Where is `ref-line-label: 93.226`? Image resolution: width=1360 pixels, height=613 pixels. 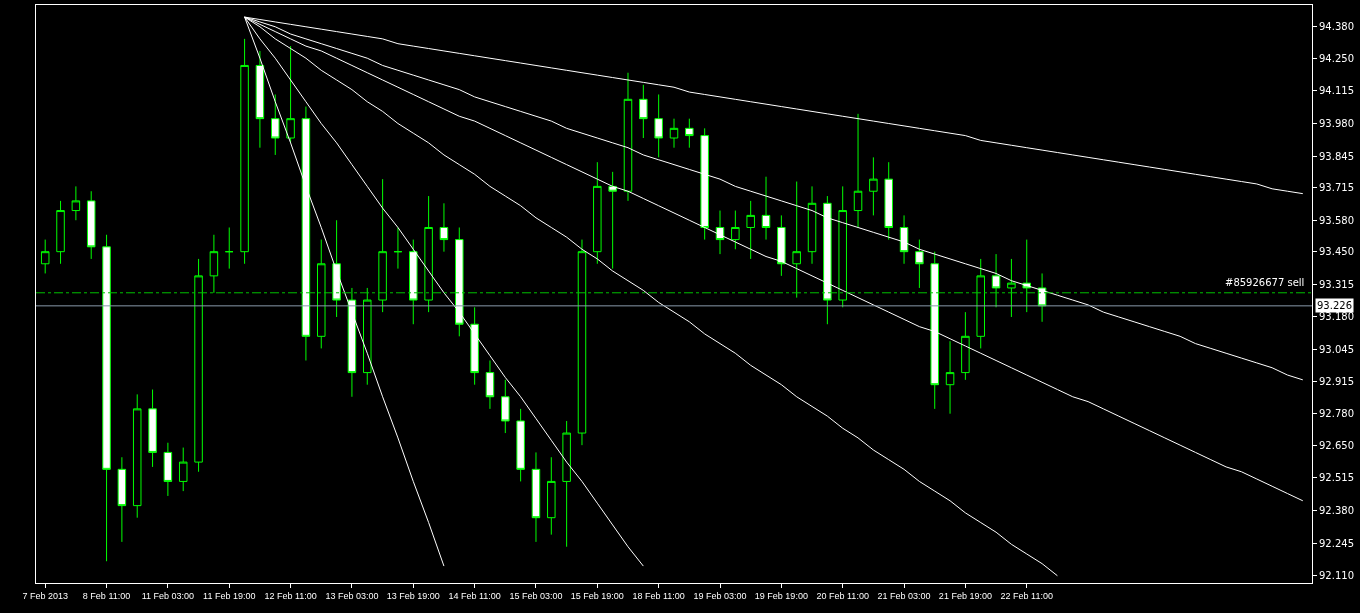 ref-line-label: 93.226 is located at coordinates (1334, 305).